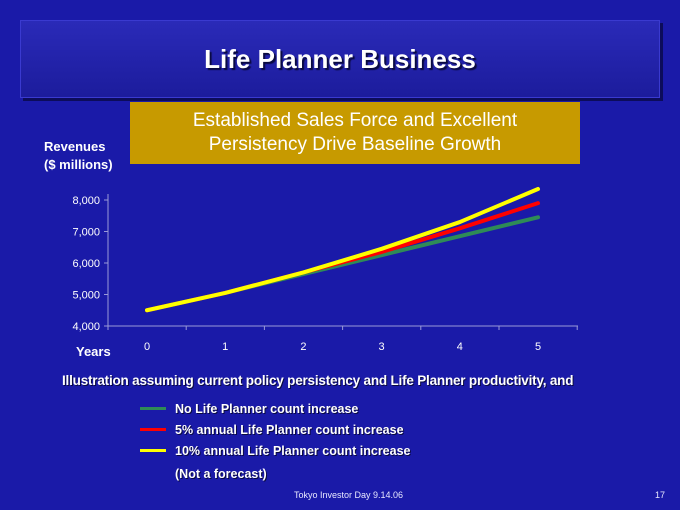 The width and height of the screenshot is (680, 510). What do you see at coordinates (75, 146) in the screenshot?
I see `y-axis-label-line-1: Revenues` at bounding box center [75, 146].